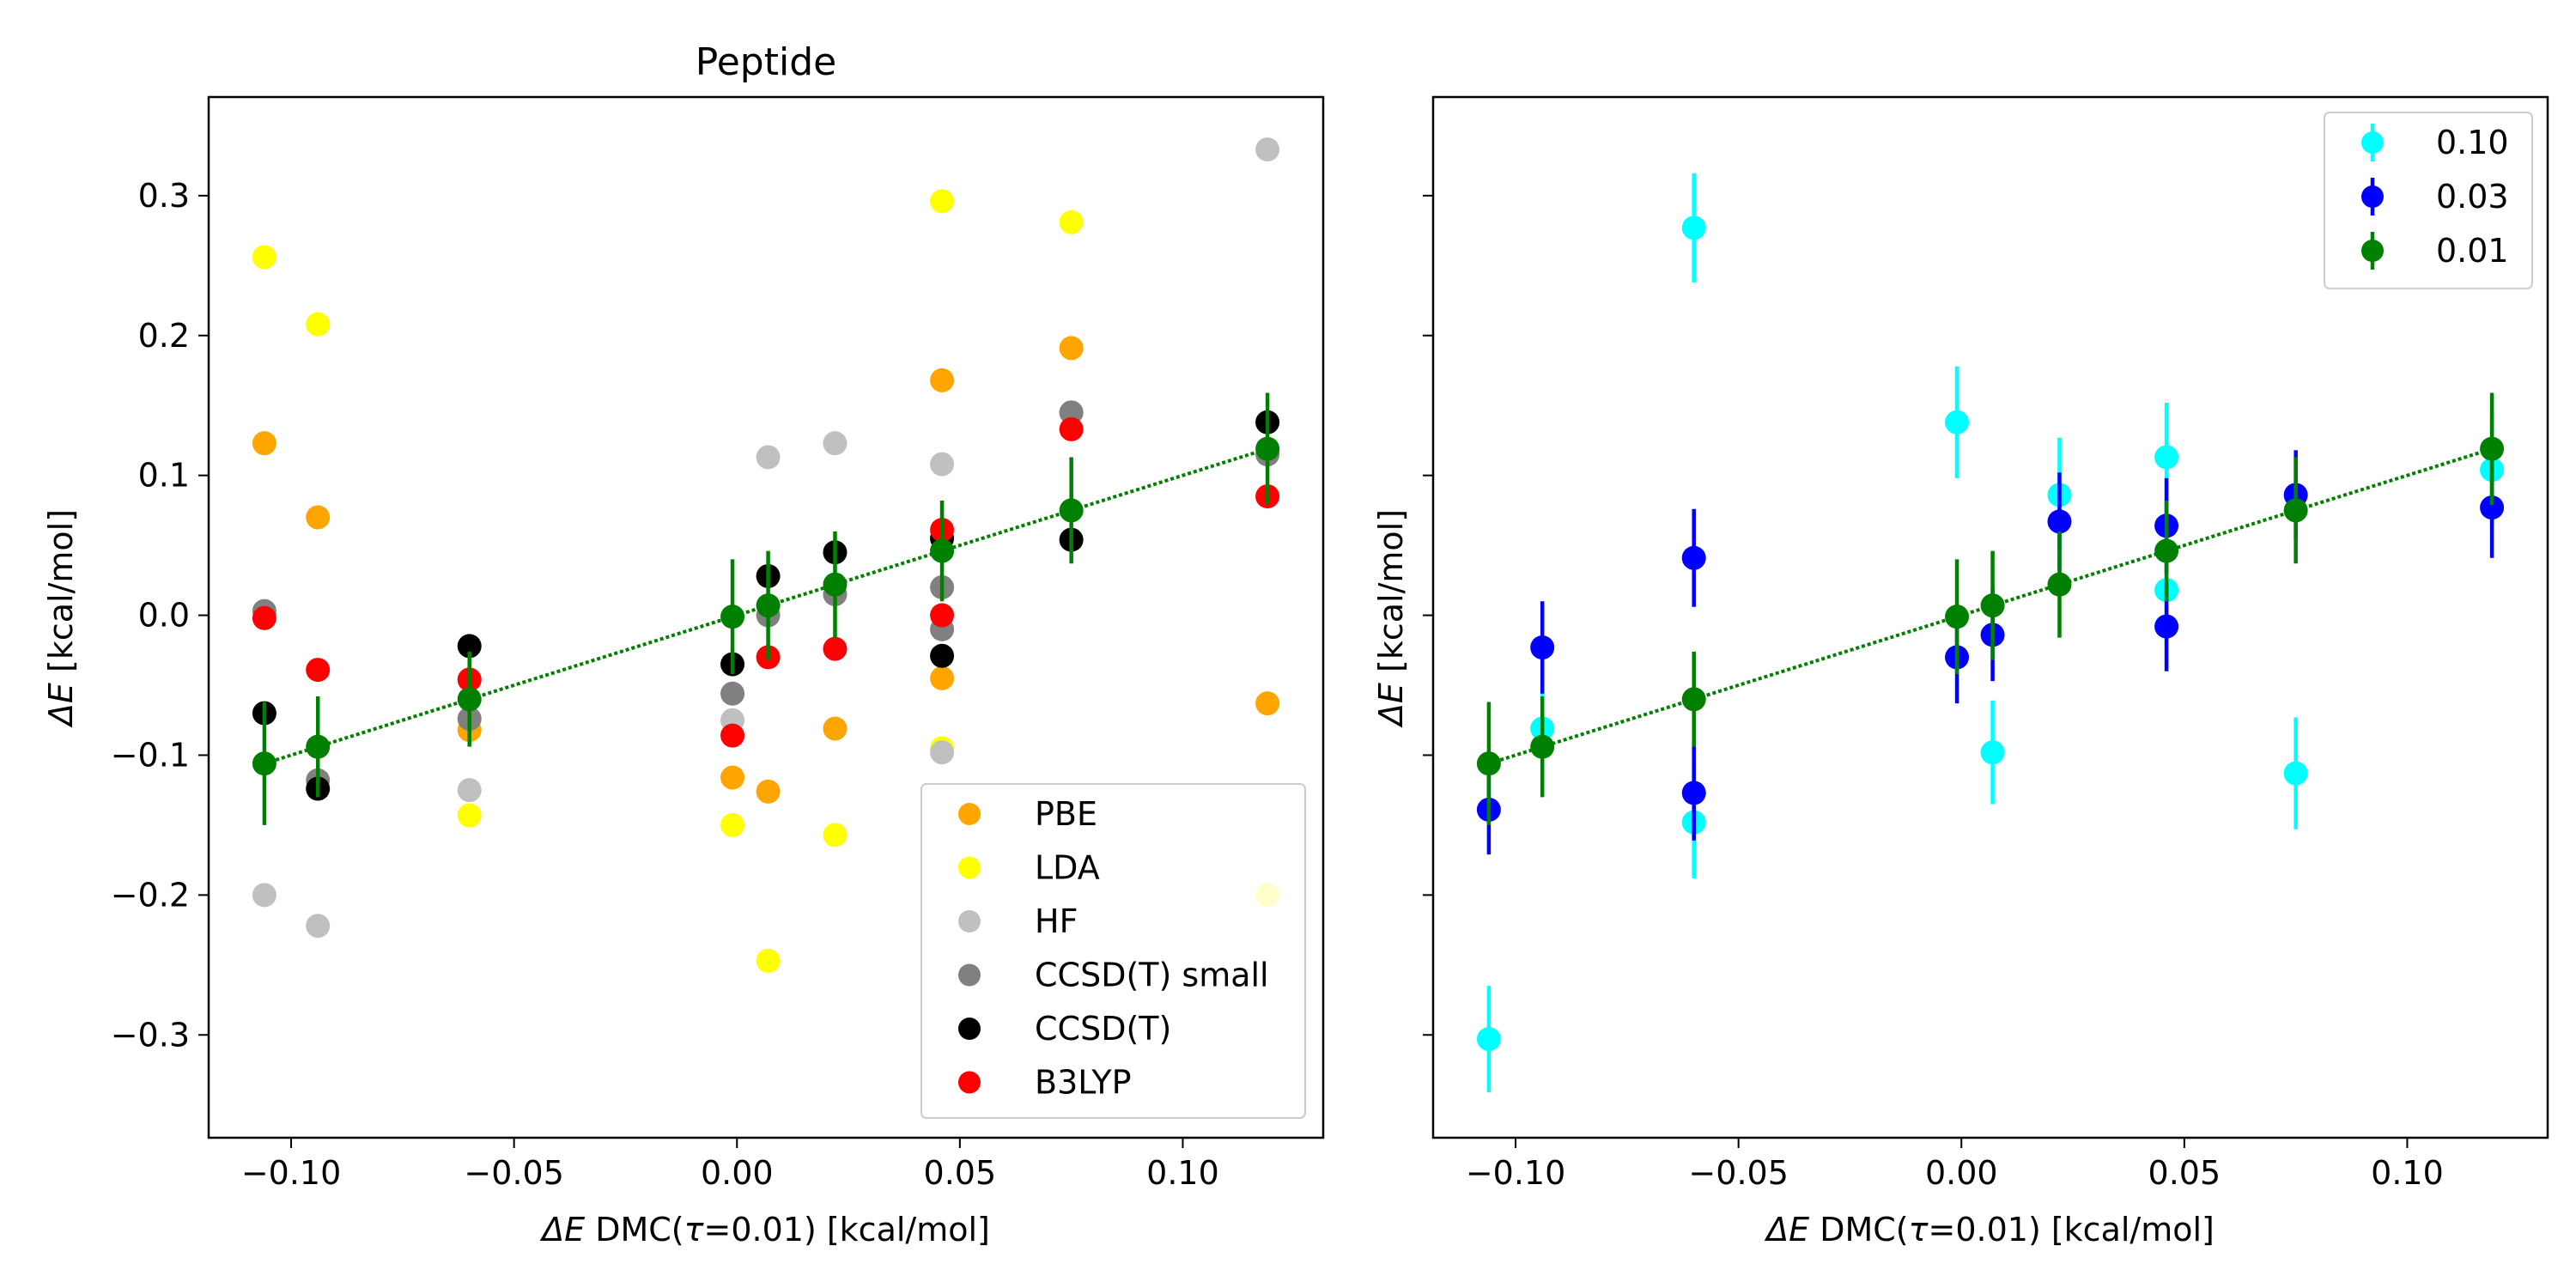  What do you see at coordinates (1066, 814) in the screenshot?
I see `legend-label: PBE` at bounding box center [1066, 814].